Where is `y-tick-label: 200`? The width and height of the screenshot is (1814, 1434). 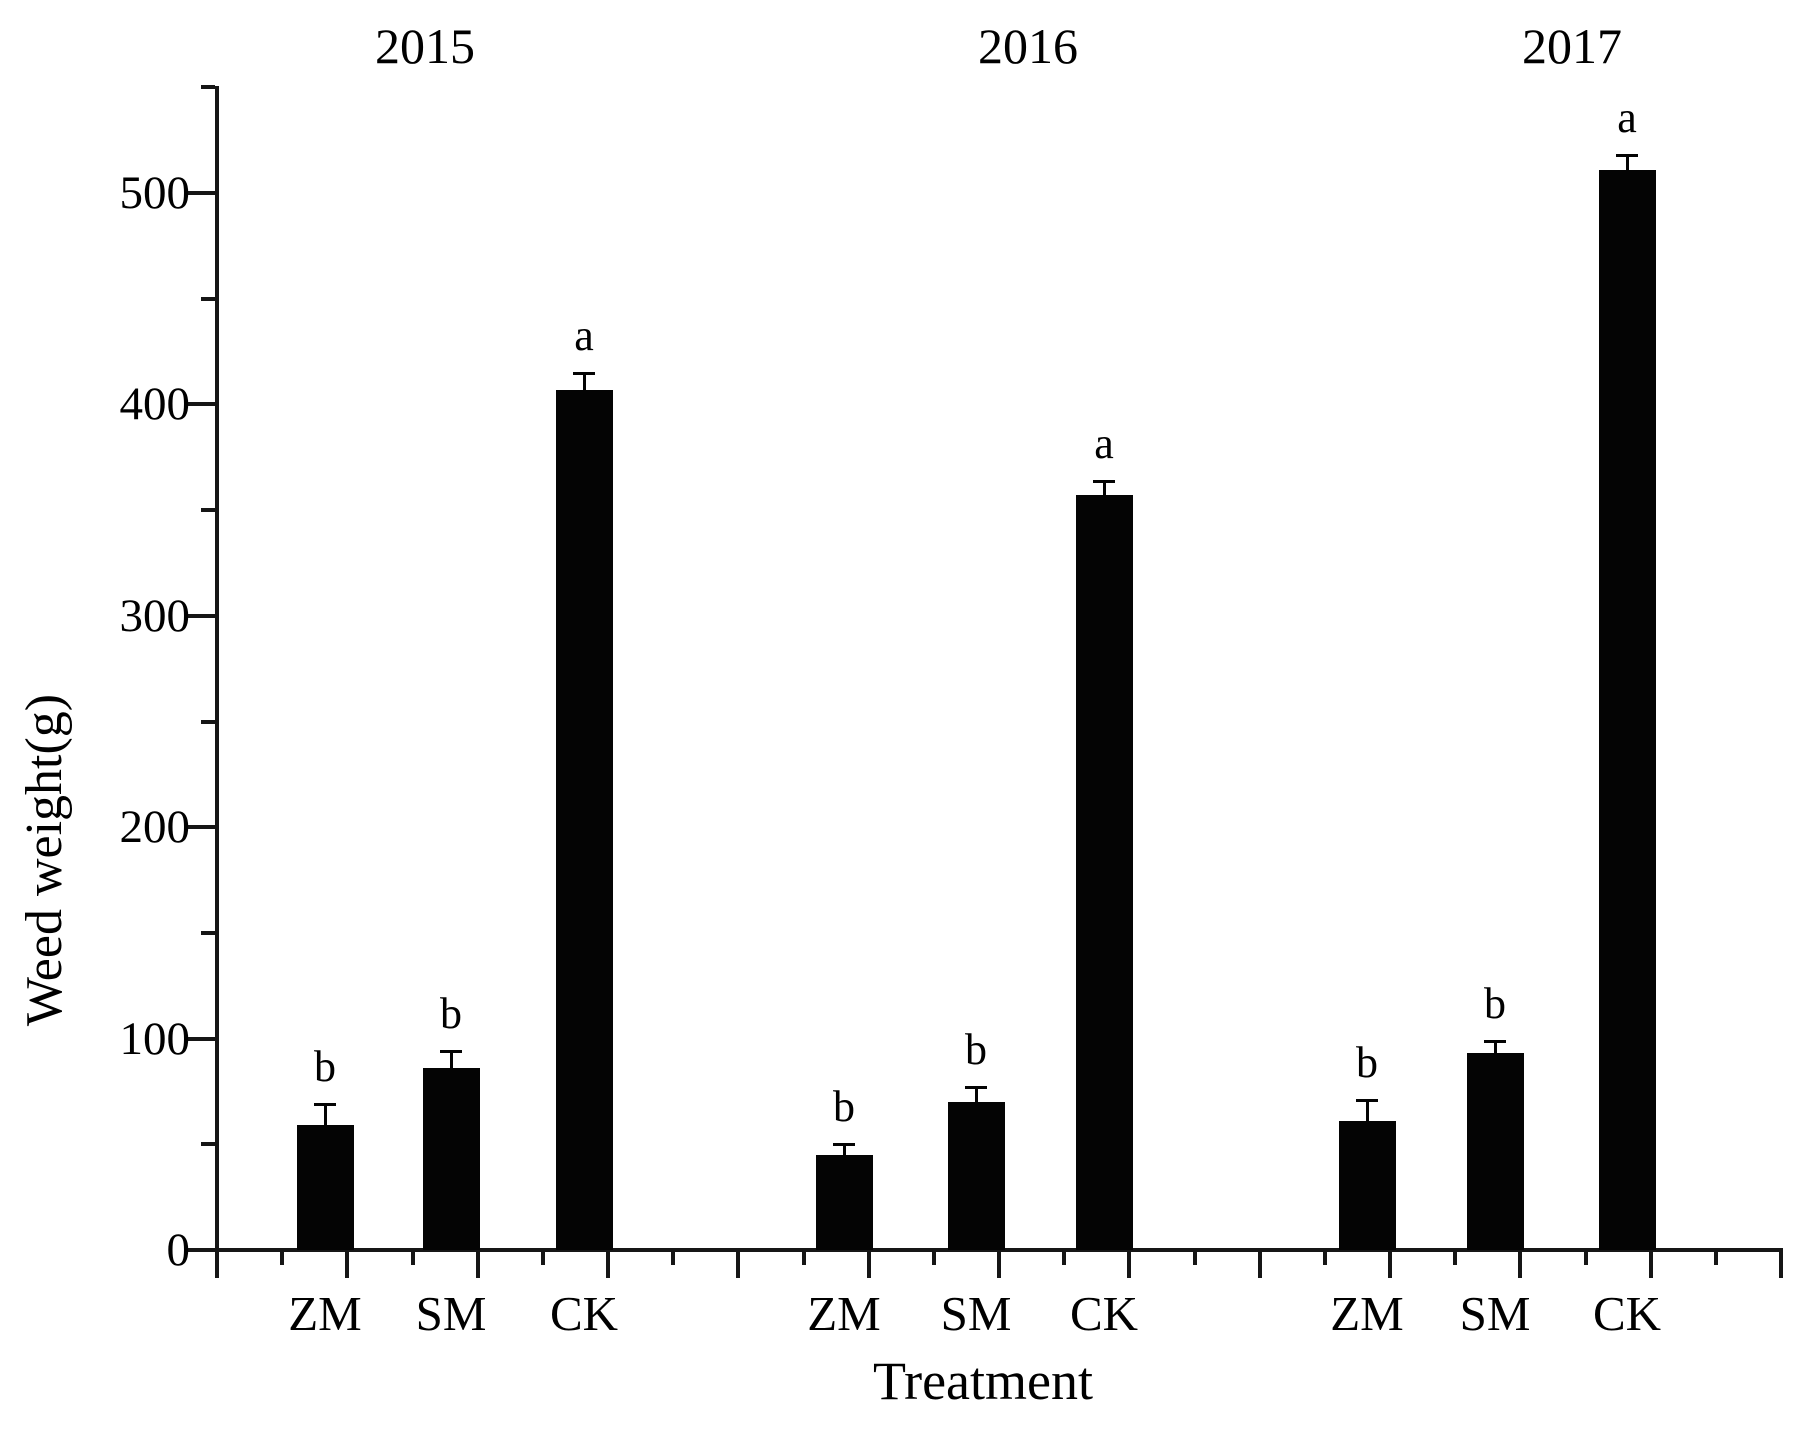
y-tick-label: 200 is located at coordinates (155, 827).